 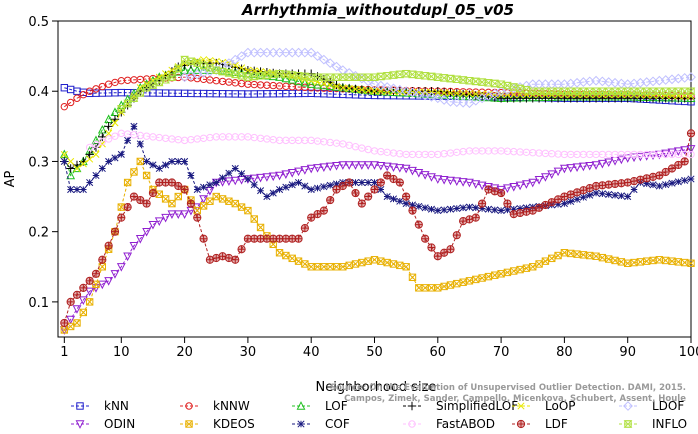 What do you see at coordinates (116, 406) in the screenshot?
I see `legend-label-knn: kNN` at bounding box center [116, 406].